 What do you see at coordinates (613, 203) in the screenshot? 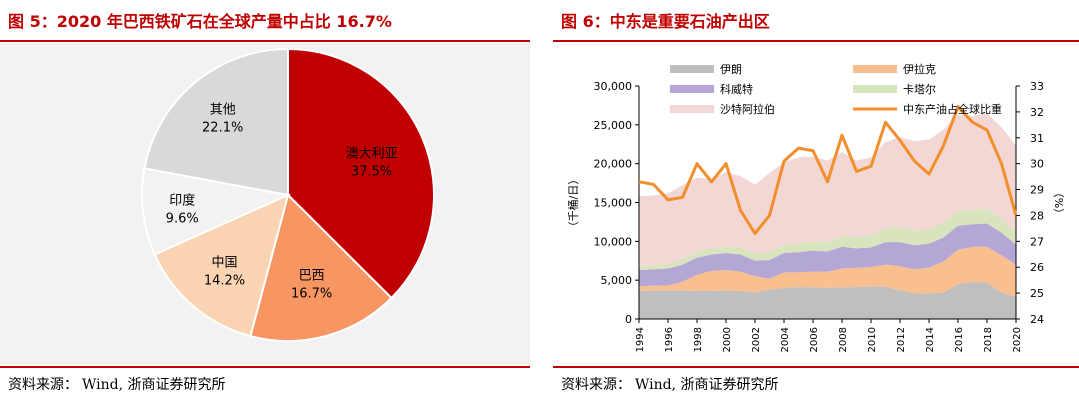
I see `y-tick-label-3: 15,000` at bounding box center [613, 203].